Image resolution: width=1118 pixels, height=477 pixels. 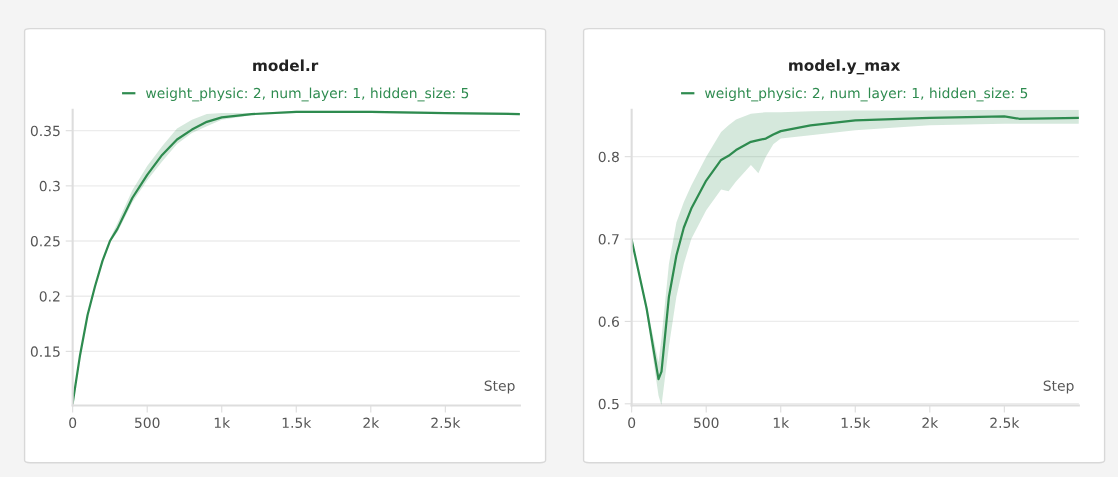 I want to click on y-tick-label: 0.25, so click(x=45, y=241).